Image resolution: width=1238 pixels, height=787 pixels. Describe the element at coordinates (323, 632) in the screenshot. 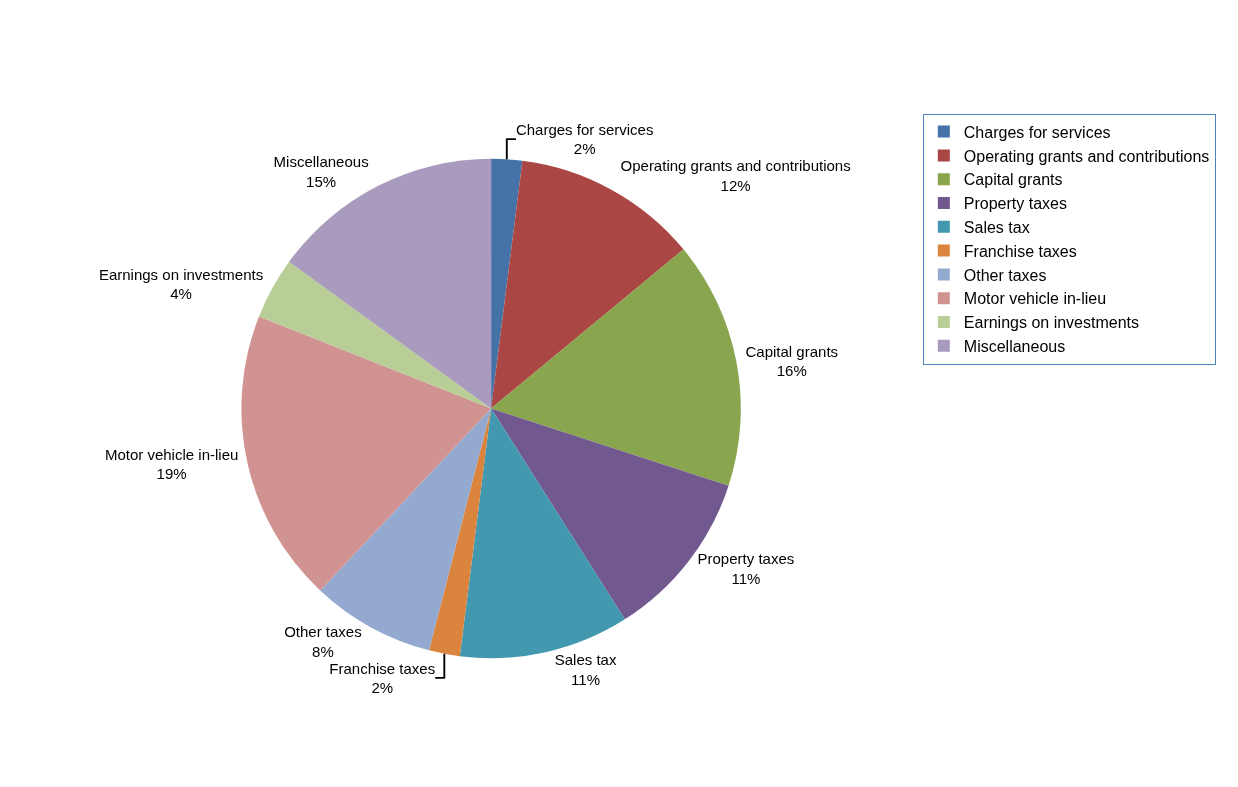

I see `slice-label: Other taxes` at that location.